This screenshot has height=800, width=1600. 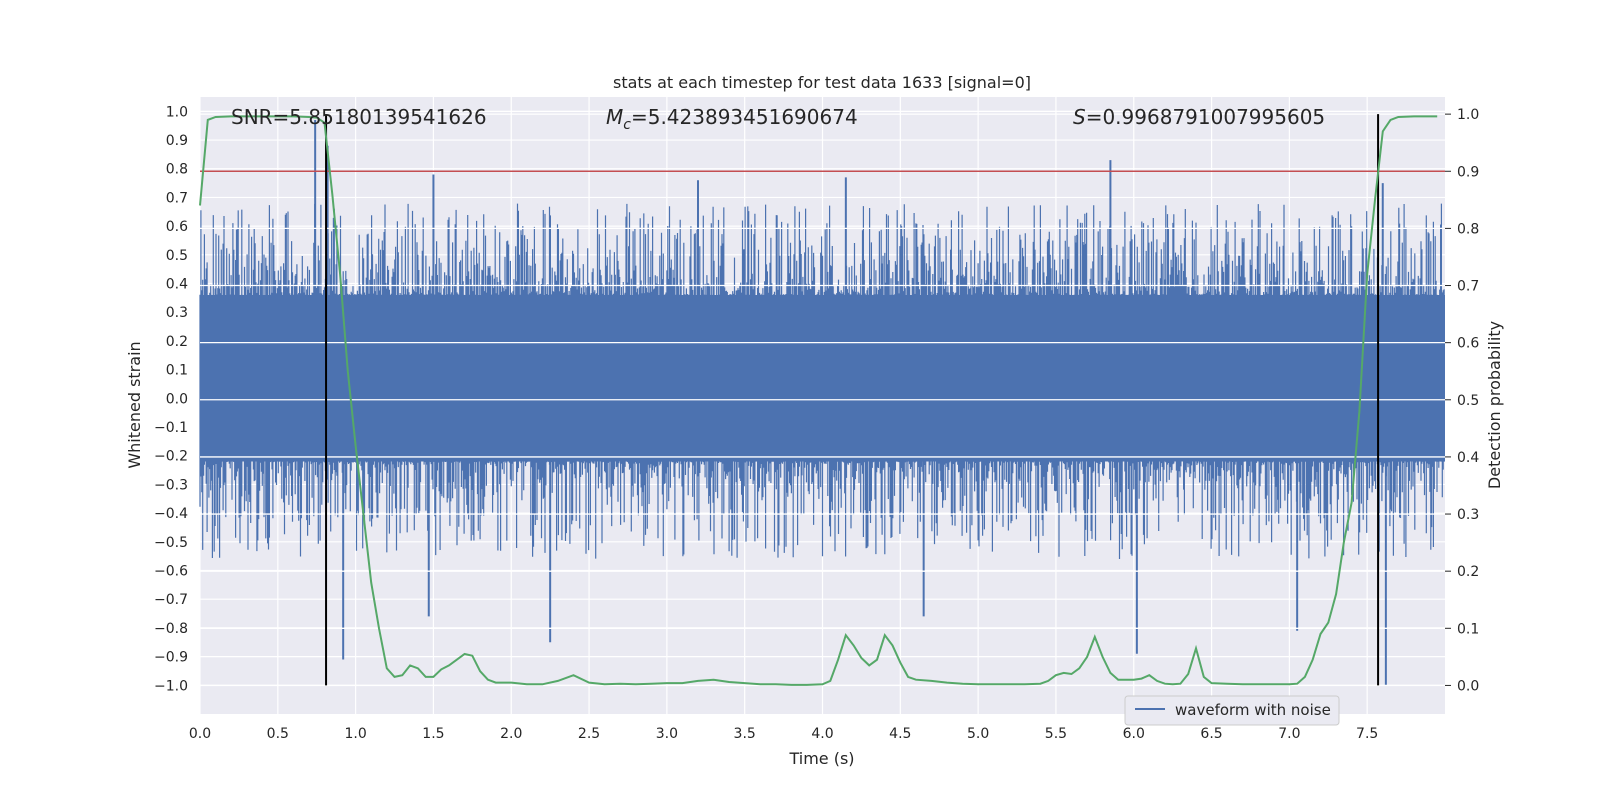 I want to click on y2-tick-label: 0.8, so click(x=1468, y=229).